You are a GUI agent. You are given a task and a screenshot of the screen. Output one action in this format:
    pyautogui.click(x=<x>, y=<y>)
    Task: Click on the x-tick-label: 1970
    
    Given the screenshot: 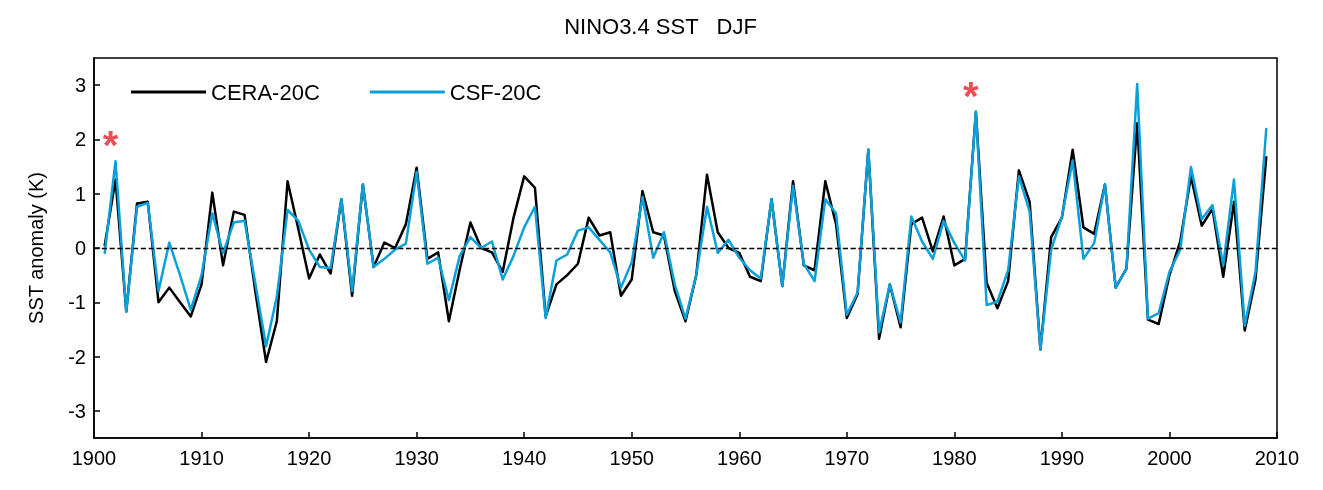 What is the action you would take?
    pyautogui.click(x=847, y=458)
    